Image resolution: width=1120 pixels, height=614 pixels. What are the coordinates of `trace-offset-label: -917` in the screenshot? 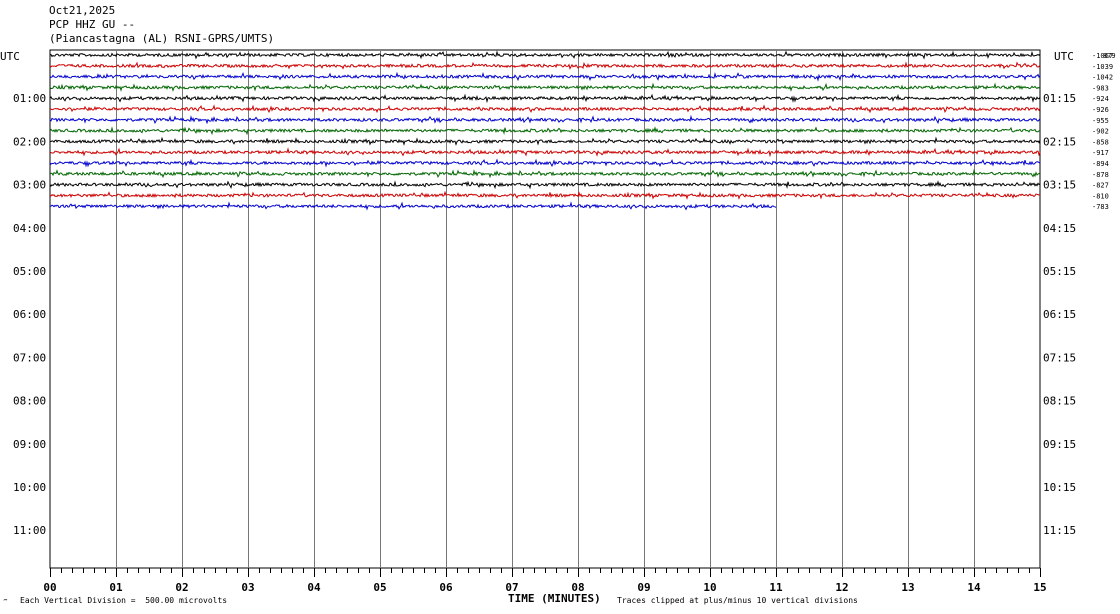 It's located at (1100, 153).